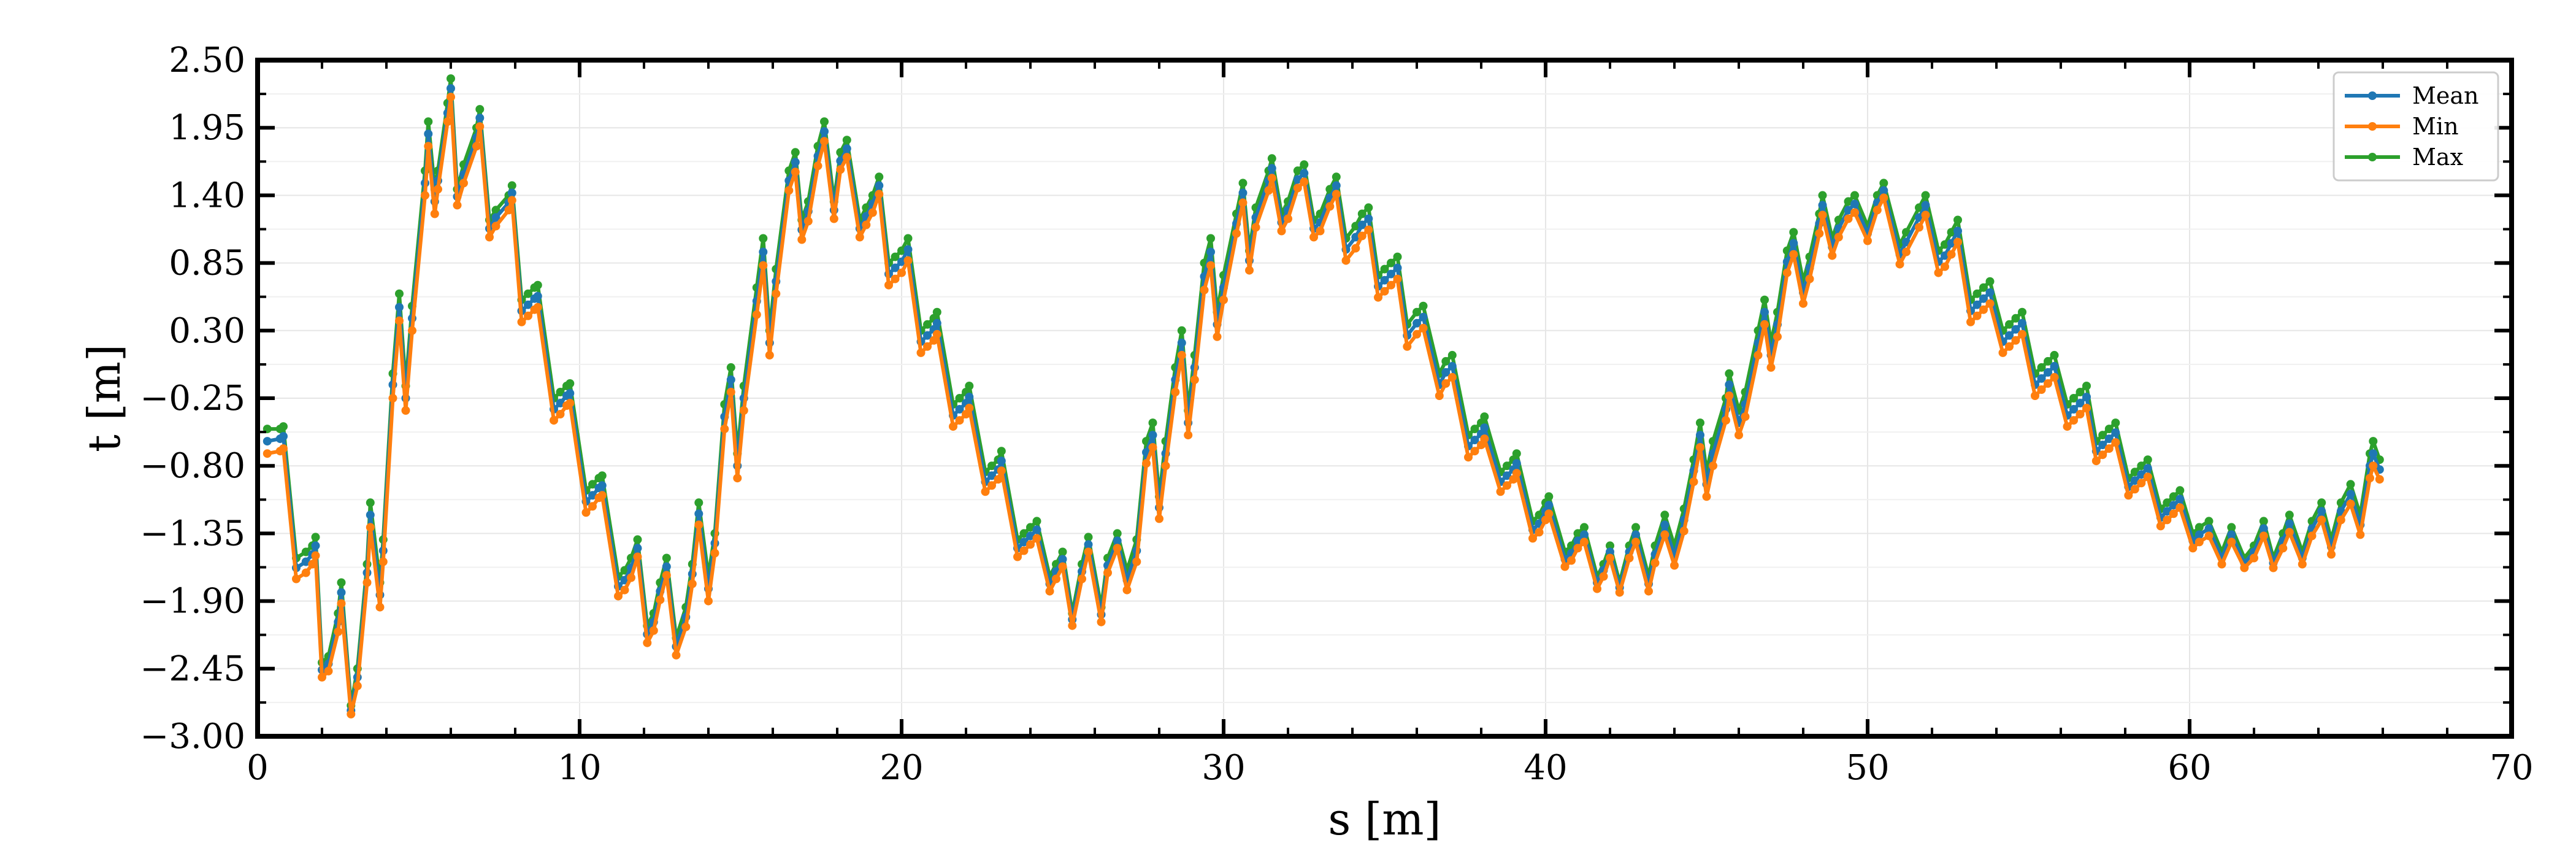  I want to click on legend-marker-min, so click(2372, 126).